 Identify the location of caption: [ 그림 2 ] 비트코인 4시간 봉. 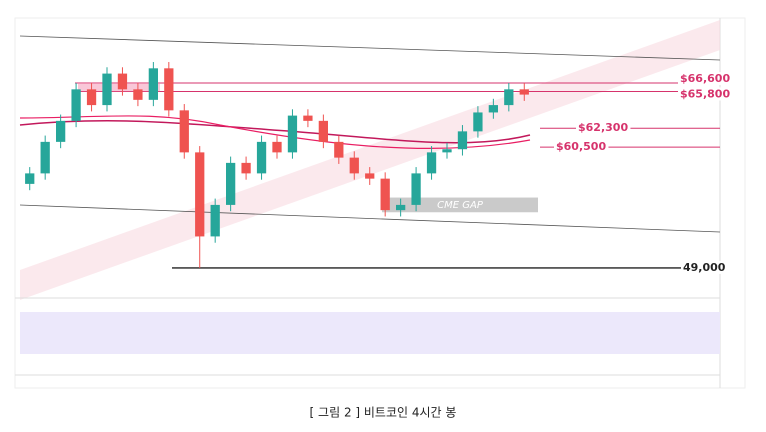
(383, 413).